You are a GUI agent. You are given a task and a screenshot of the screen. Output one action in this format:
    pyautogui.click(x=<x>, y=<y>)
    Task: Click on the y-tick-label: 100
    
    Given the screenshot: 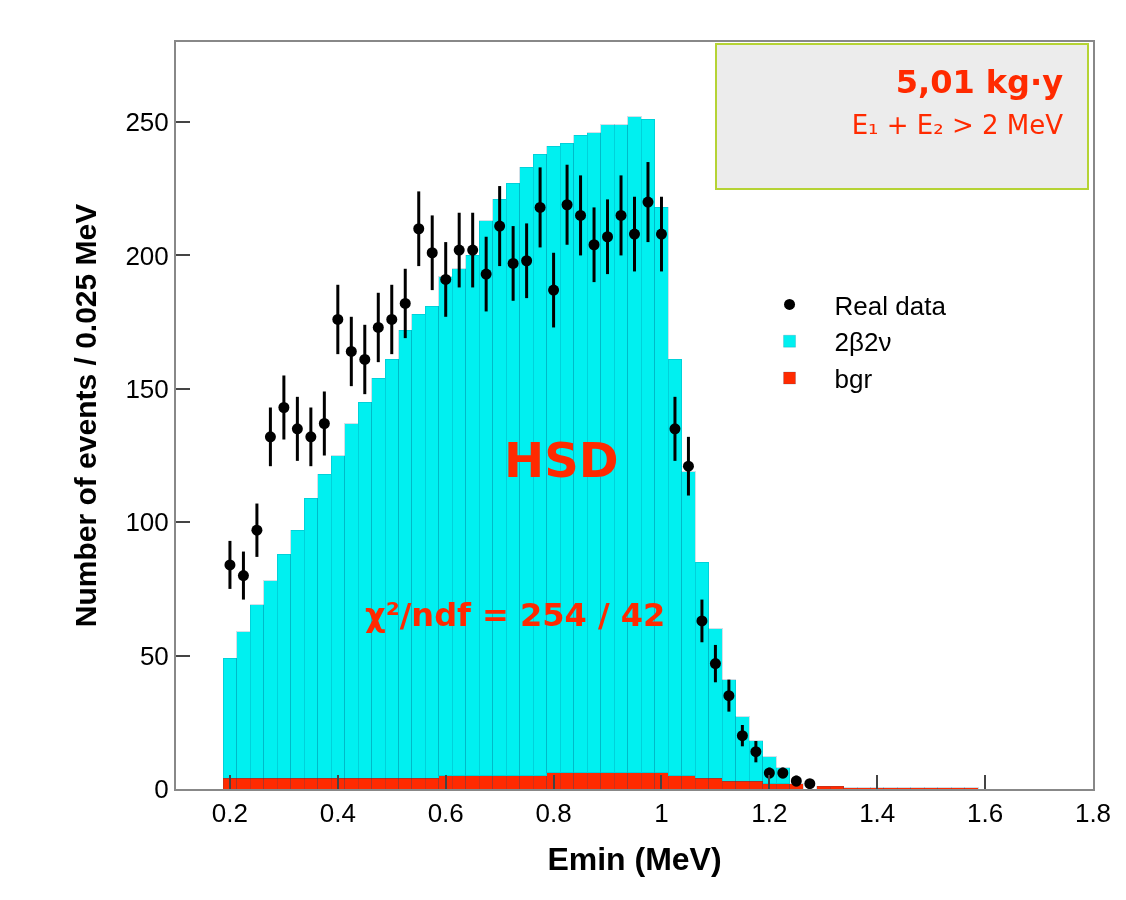 What is the action you would take?
    pyautogui.click(x=147, y=522)
    